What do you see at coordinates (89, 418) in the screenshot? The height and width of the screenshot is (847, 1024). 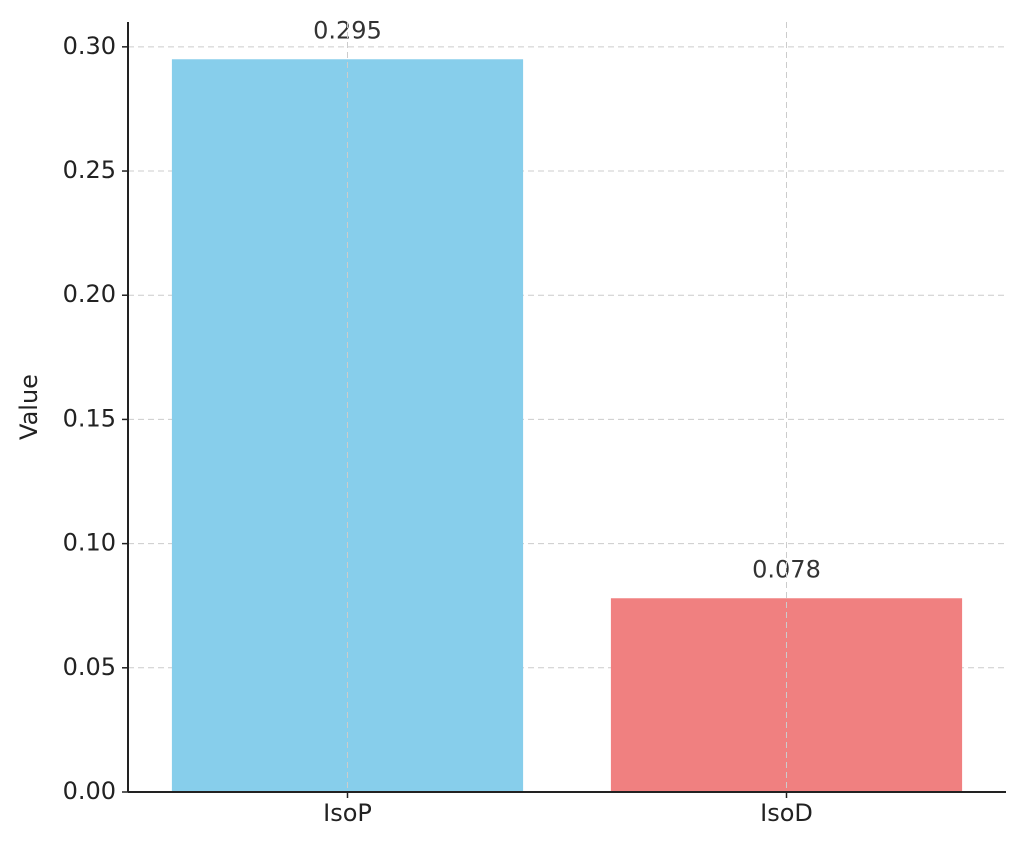 I see `y-tick-label: 0.15` at bounding box center [89, 418].